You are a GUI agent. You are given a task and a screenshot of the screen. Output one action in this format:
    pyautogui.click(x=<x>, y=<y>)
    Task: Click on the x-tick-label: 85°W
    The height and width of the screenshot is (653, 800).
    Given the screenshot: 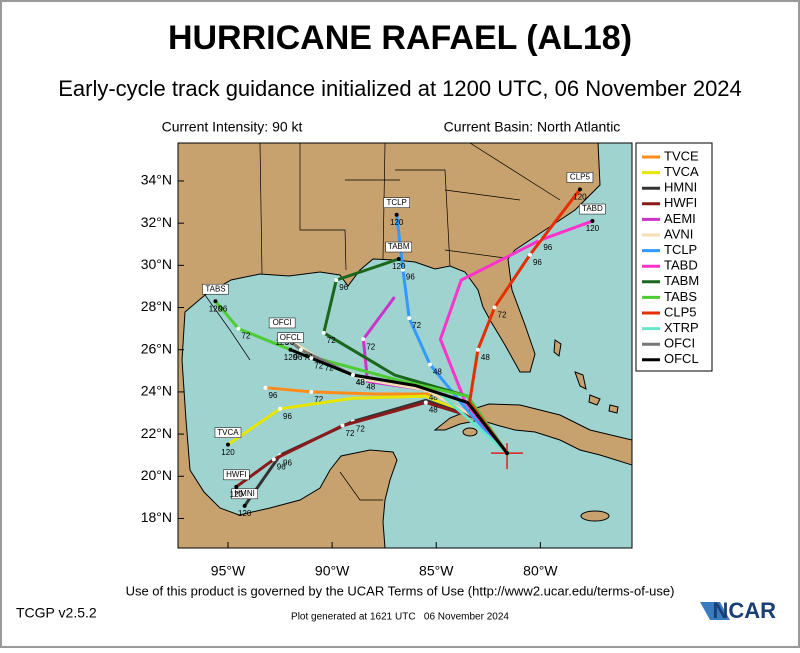 What is the action you would take?
    pyautogui.click(x=436, y=571)
    